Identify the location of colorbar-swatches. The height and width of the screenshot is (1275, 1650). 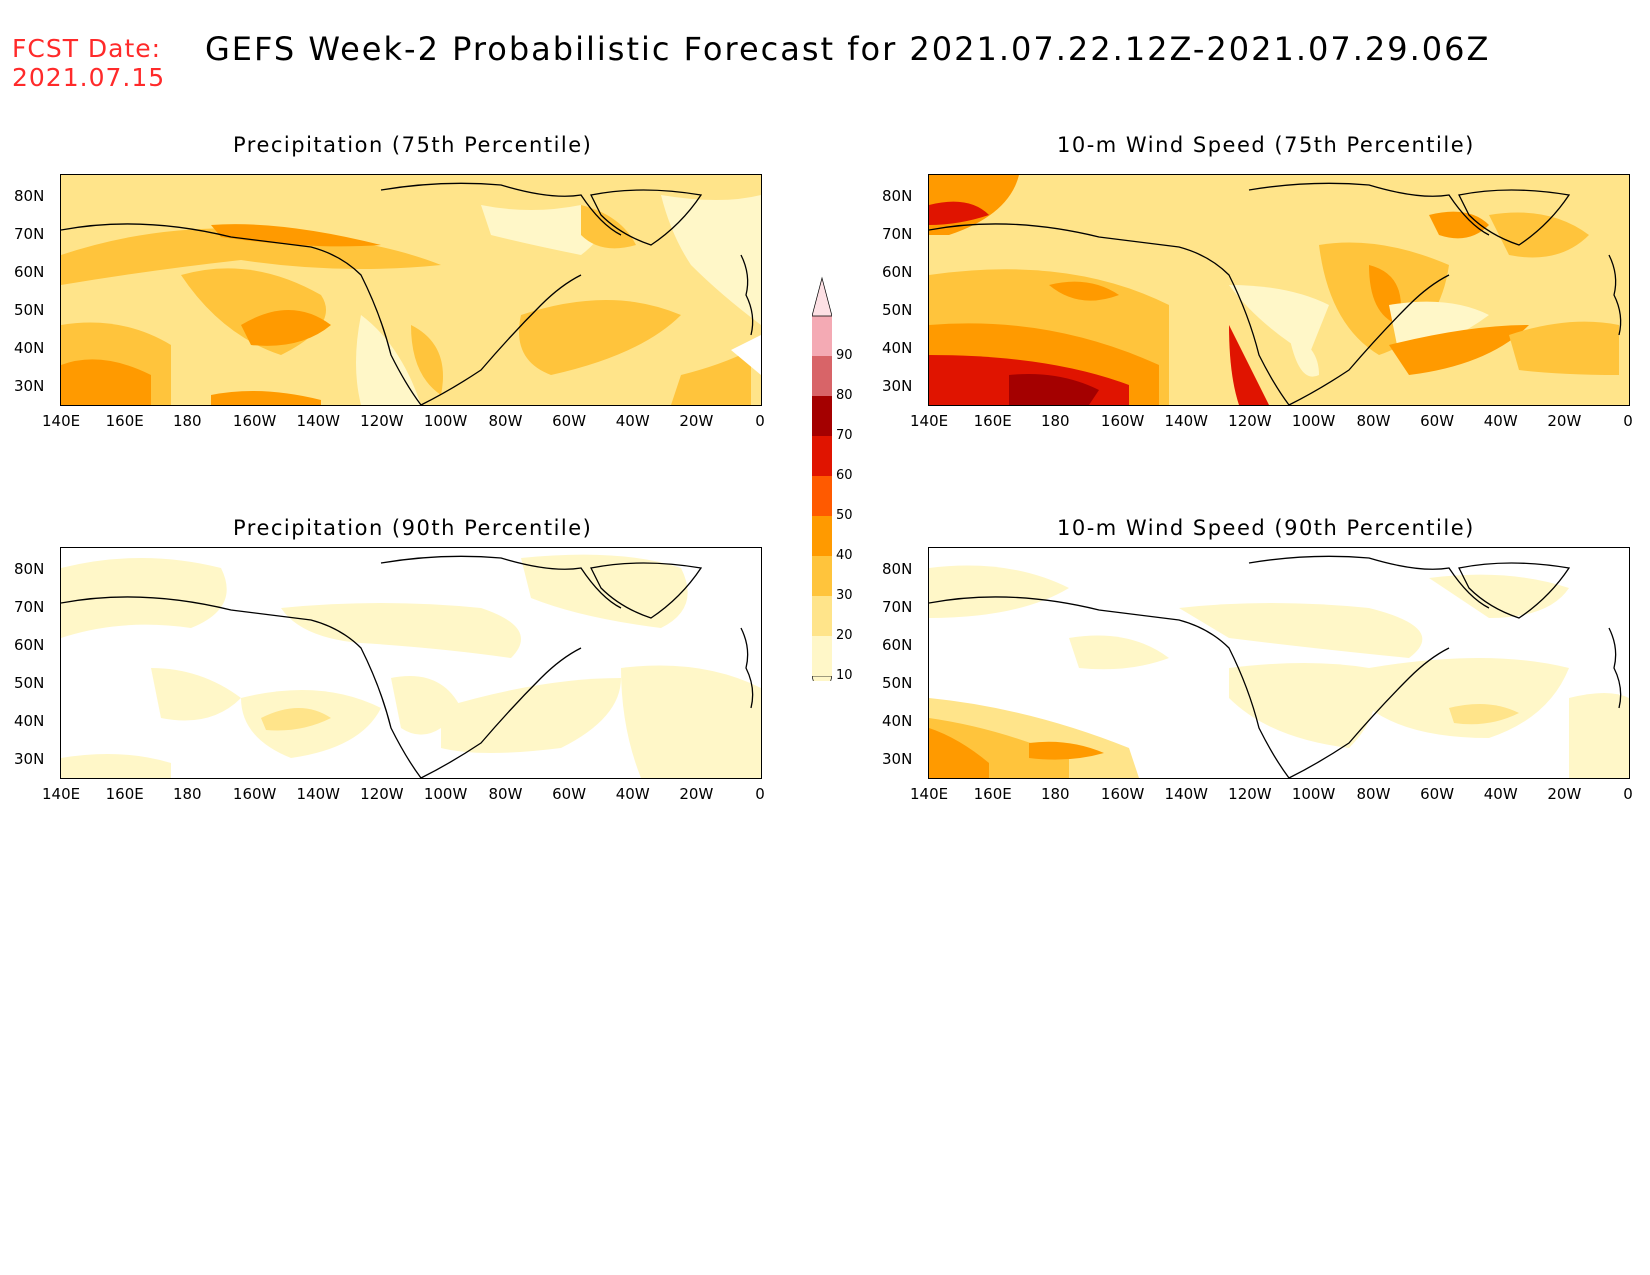
(822, 496).